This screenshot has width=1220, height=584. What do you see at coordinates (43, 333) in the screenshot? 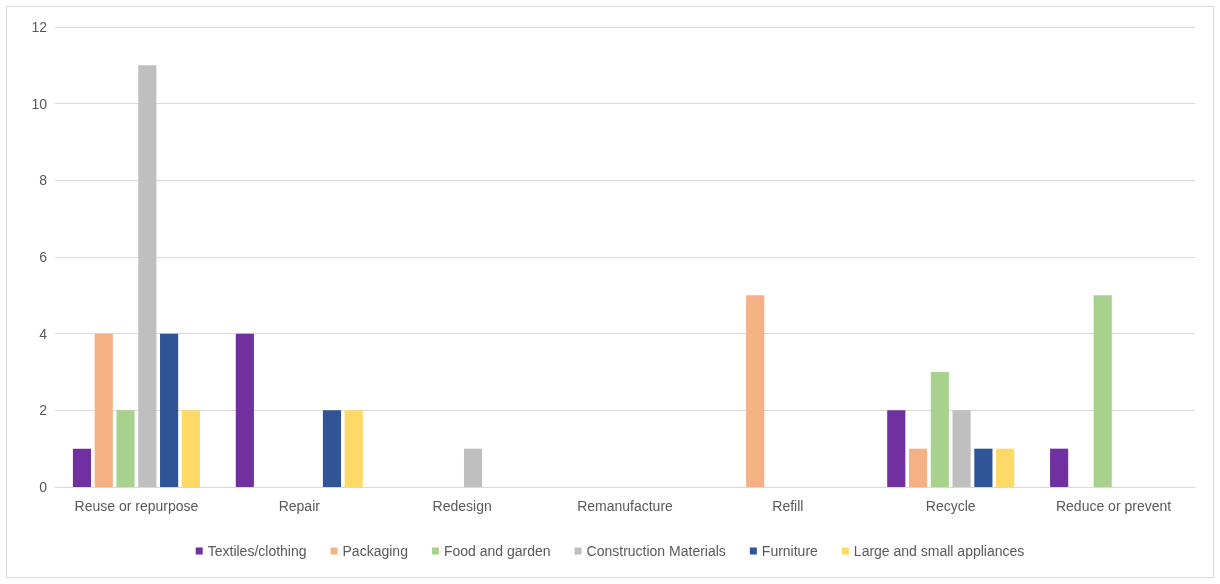
I see `y-tick-label: 4` at bounding box center [43, 333].